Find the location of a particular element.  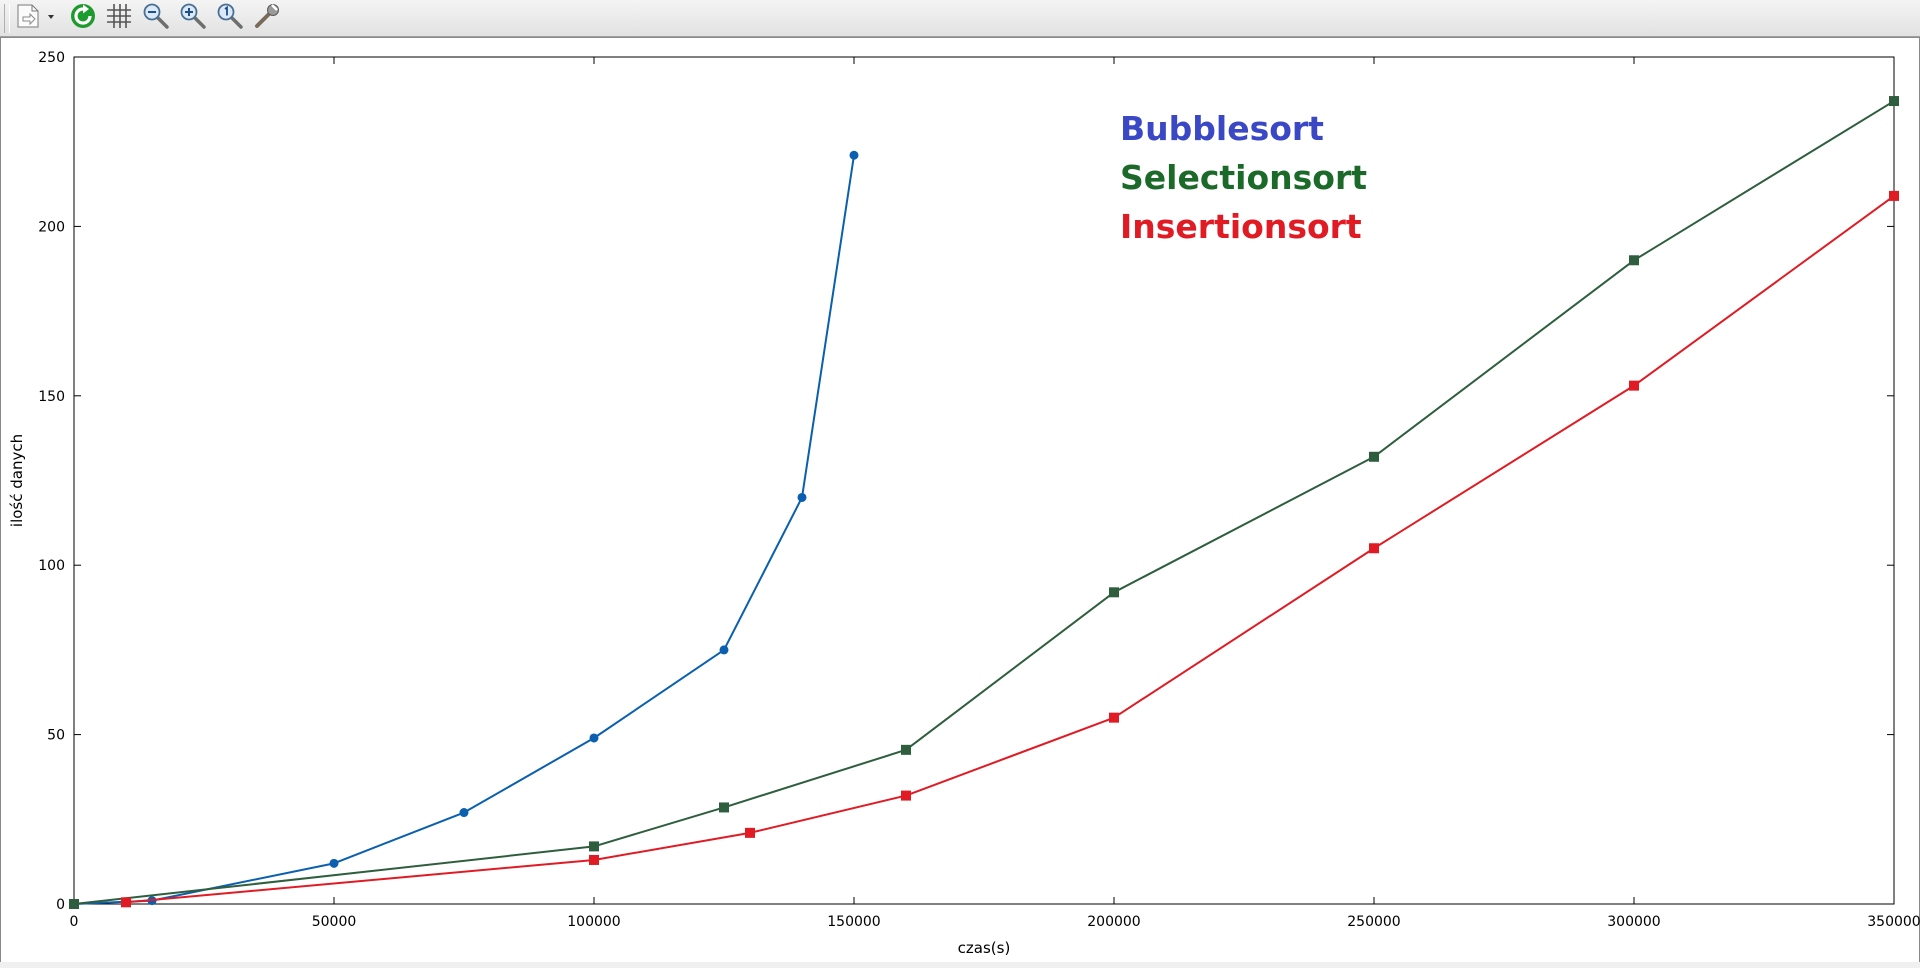

y-tick-label: 250 is located at coordinates (51, 58).